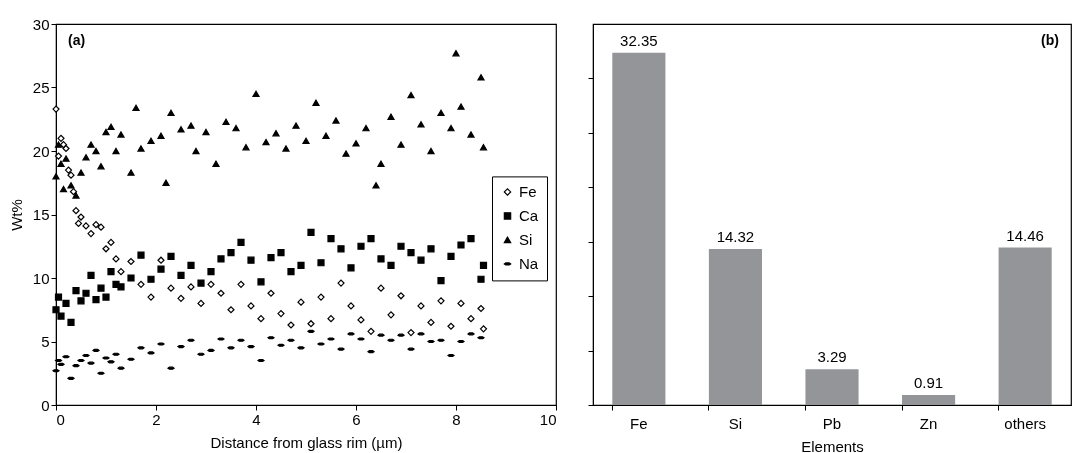  Describe the element at coordinates (639, 40) in the screenshot. I see `data-label: 32.35` at that location.